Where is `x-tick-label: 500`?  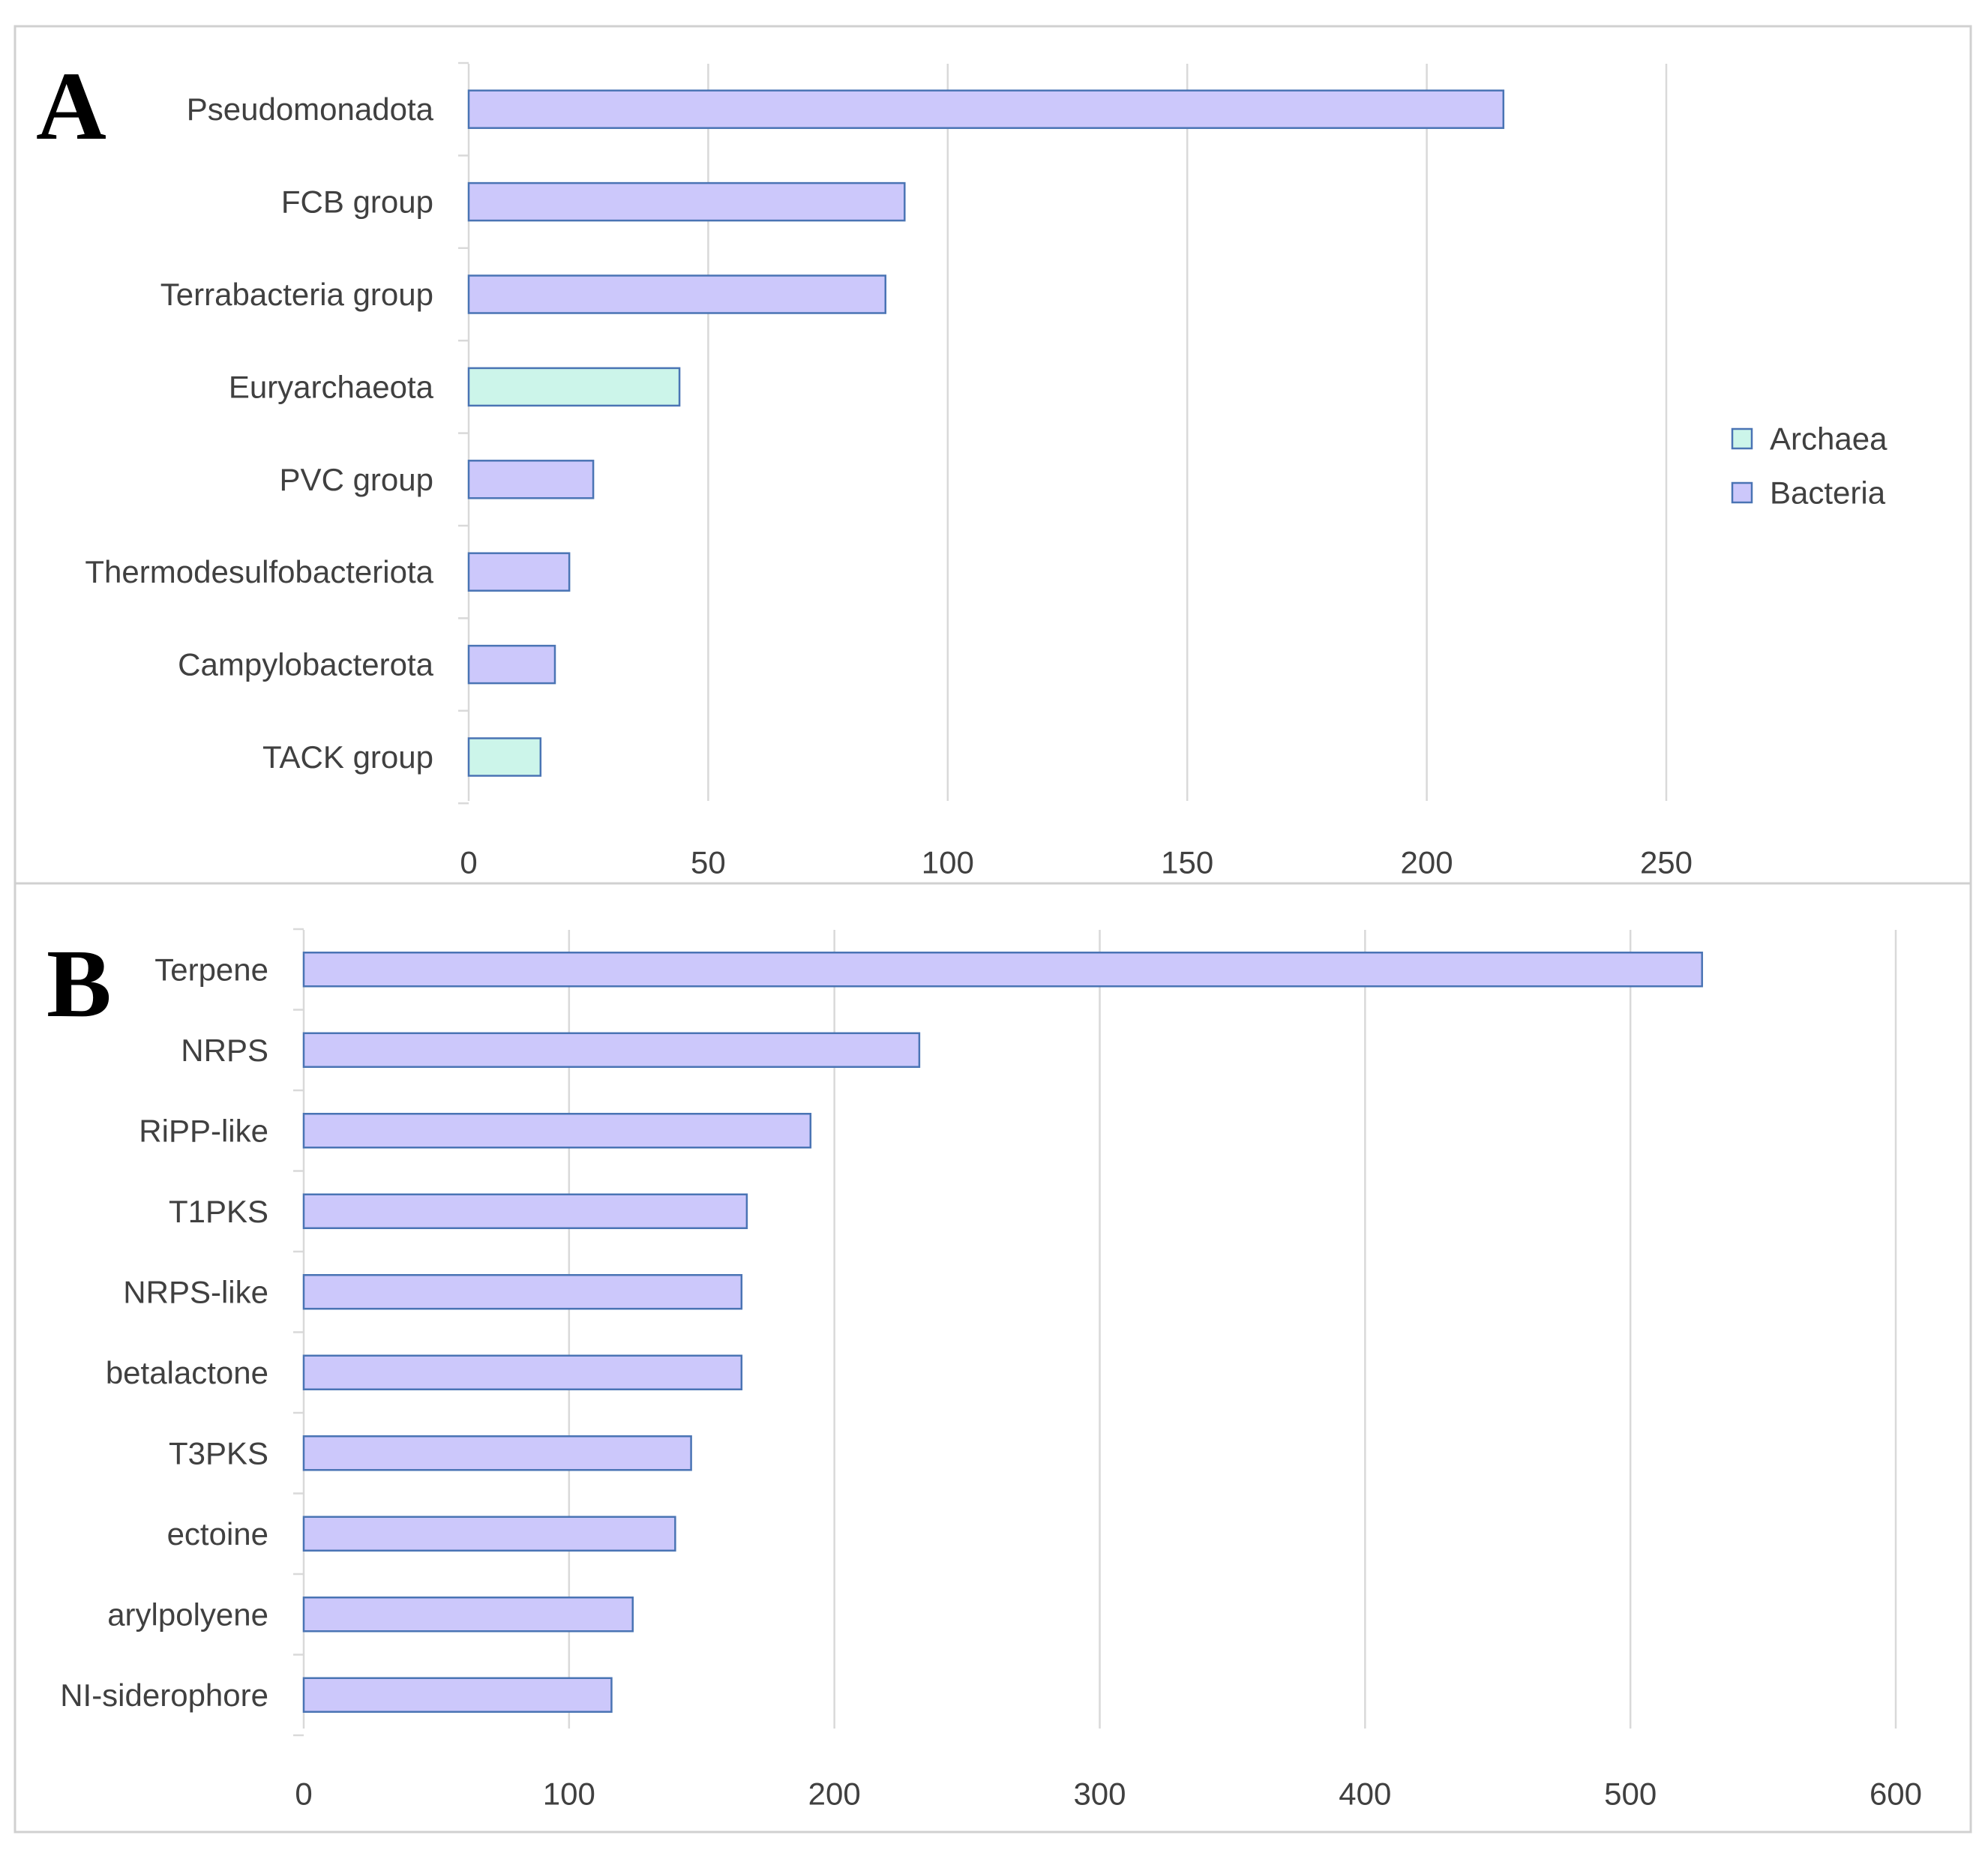 x-tick-label: 500 is located at coordinates (1630, 1795).